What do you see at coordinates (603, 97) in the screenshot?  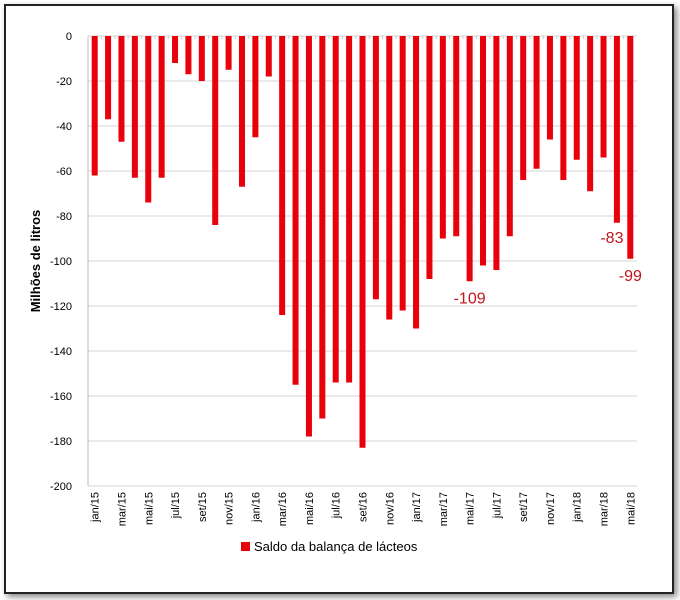 I see `bar-mar/18` at bounding box center [603, 97].